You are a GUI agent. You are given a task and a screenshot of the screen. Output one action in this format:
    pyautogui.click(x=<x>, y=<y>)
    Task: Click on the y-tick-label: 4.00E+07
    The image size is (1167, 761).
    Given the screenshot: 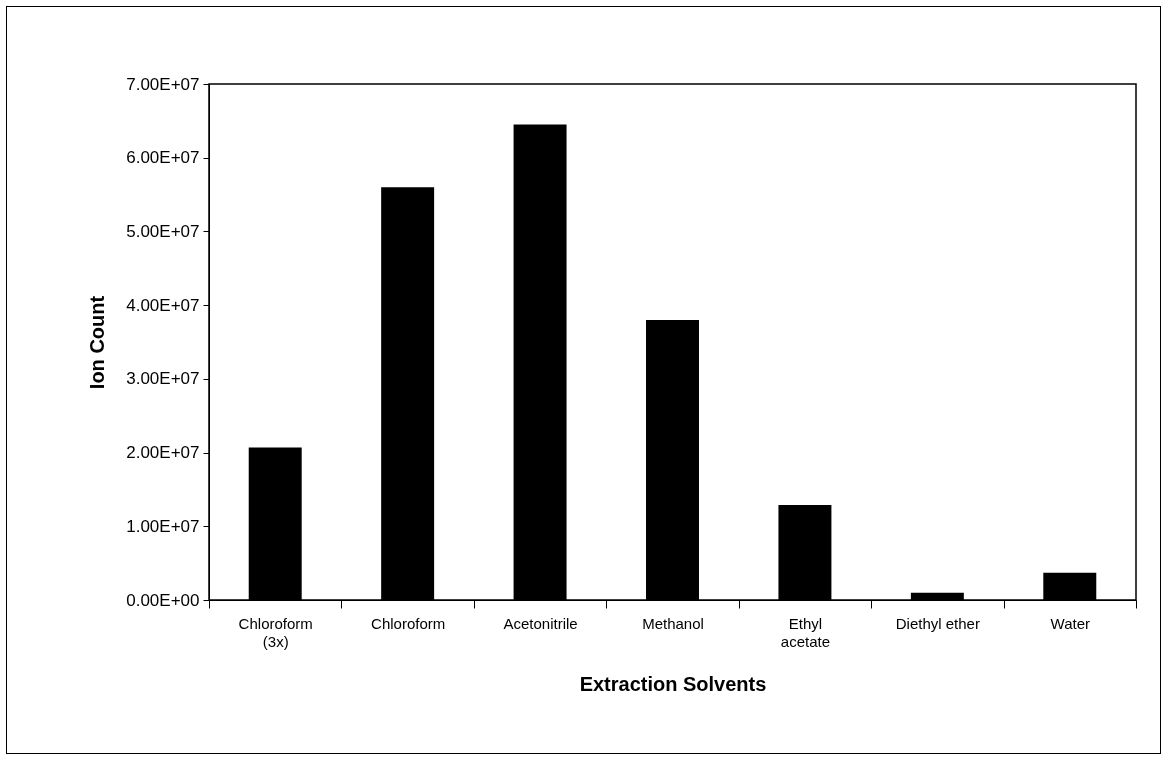 What is the action you would take?
    pyautogui.click(x=163, y=305)
    